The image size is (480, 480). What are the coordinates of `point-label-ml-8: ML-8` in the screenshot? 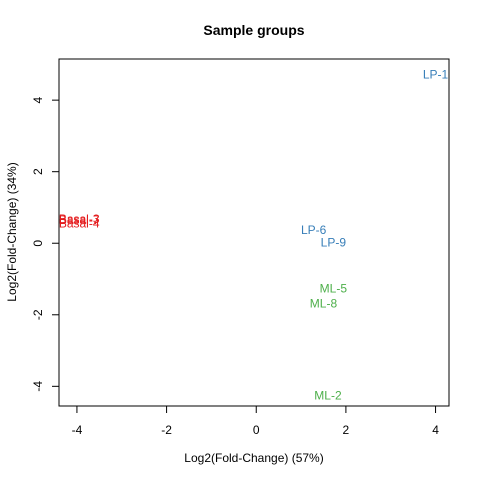 It's located at (324, 303).